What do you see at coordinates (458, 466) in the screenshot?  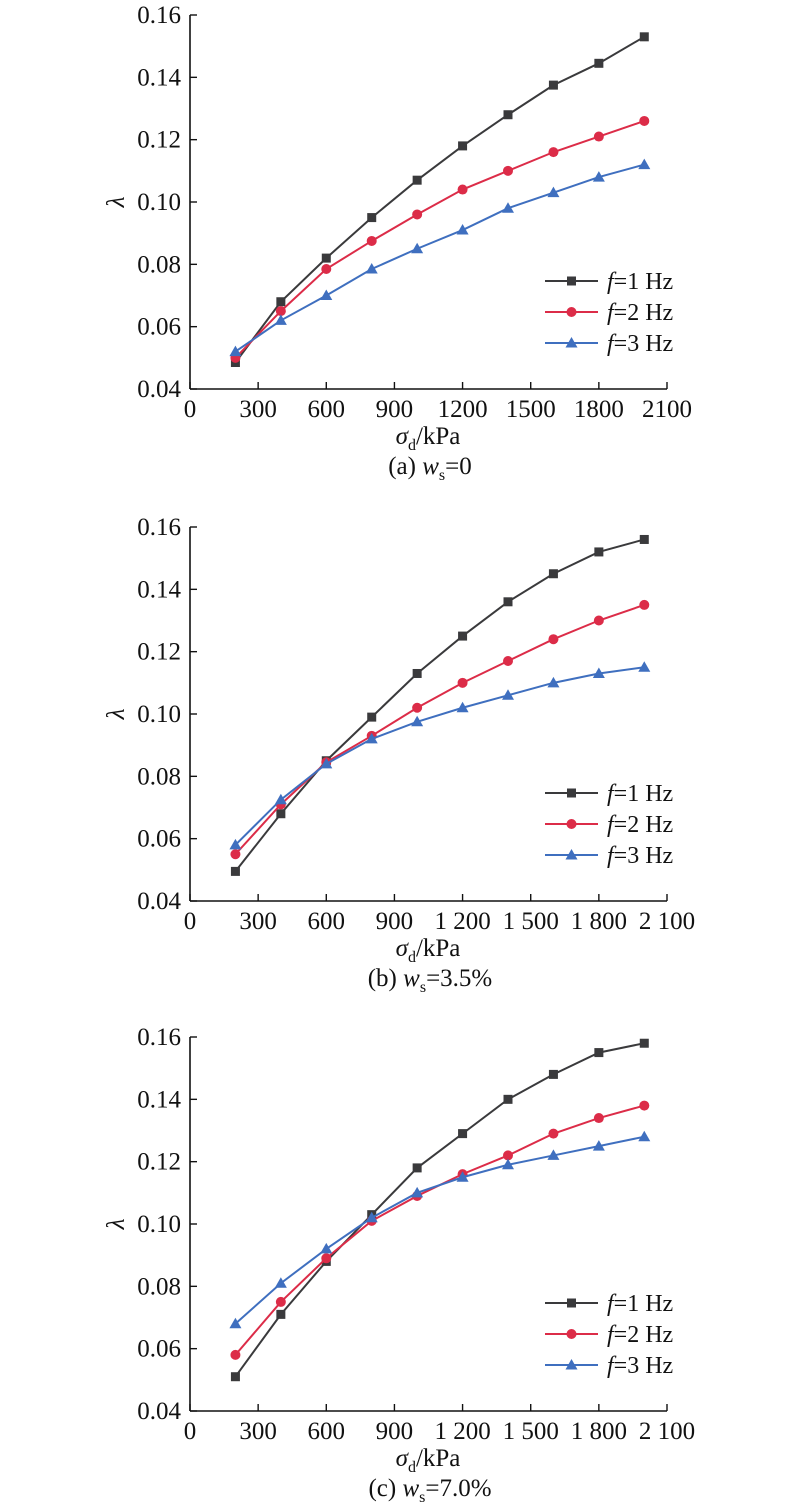 I see `caption-value: =0` at bounding box center [458, 466].